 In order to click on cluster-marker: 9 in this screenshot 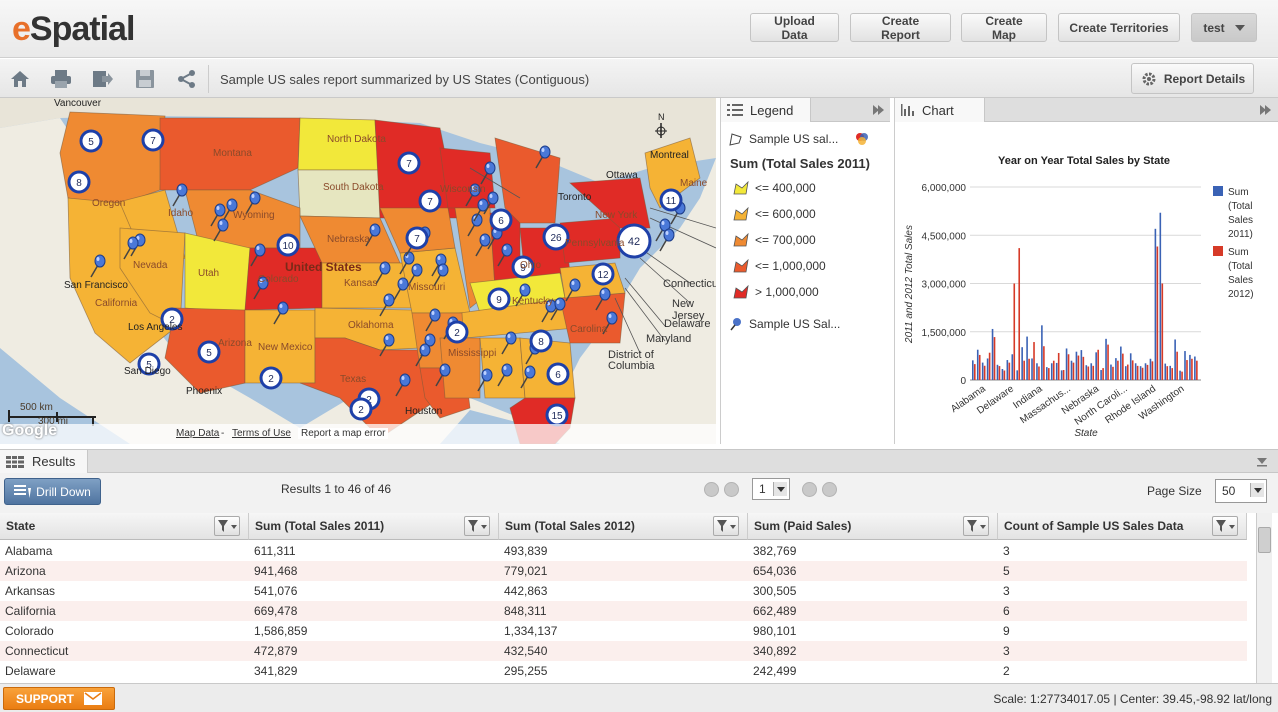, I will do `click(523, 267)`.